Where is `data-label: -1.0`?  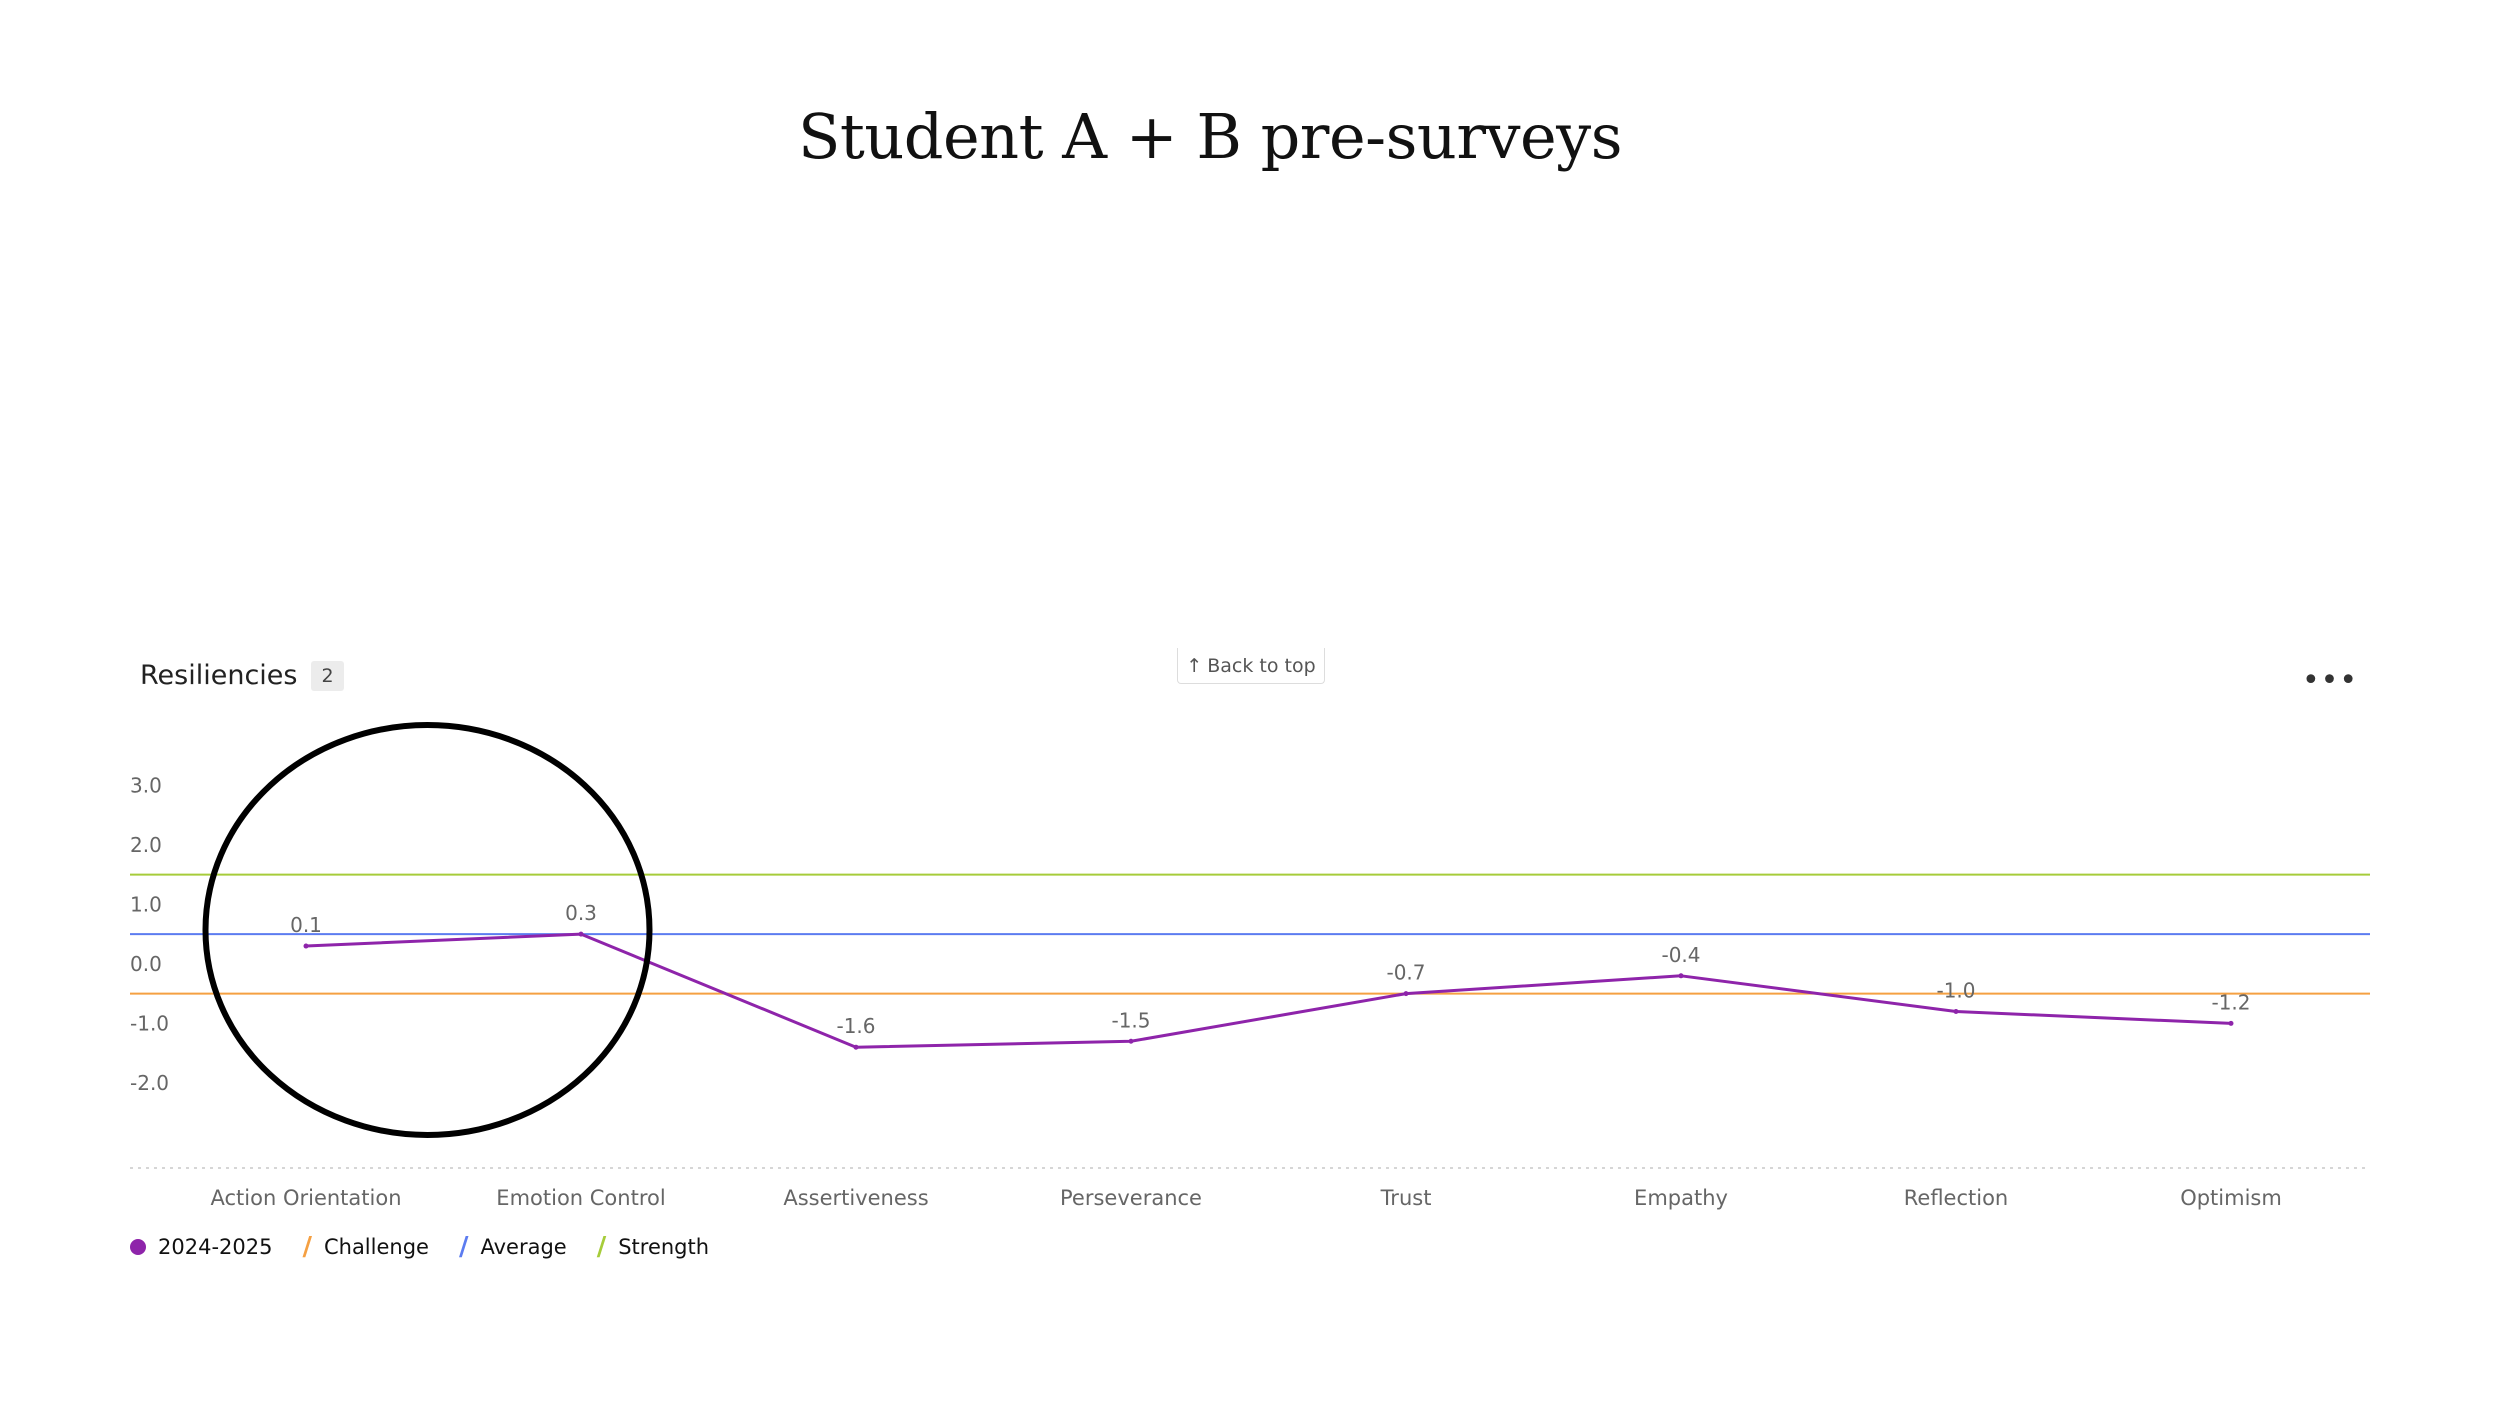 data-label: -1.0 is located at coordinates (1955, 991).